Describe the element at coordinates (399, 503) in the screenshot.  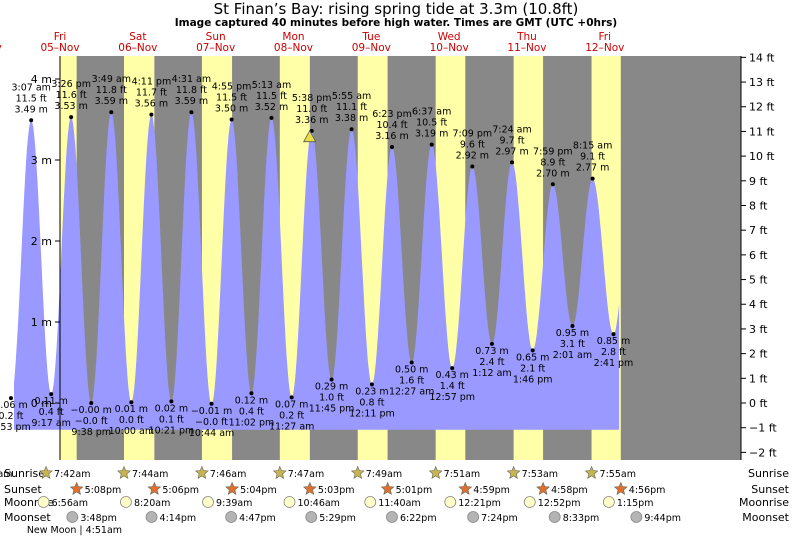
I see `moonrise-time: 11:40am` at that location.